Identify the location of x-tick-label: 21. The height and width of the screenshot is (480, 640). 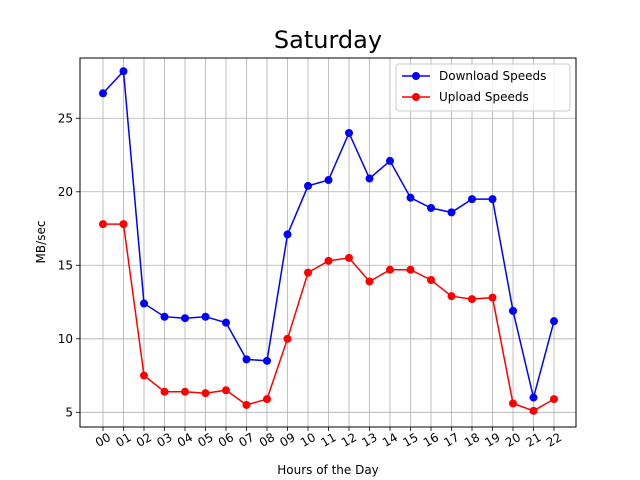
(533, 440).